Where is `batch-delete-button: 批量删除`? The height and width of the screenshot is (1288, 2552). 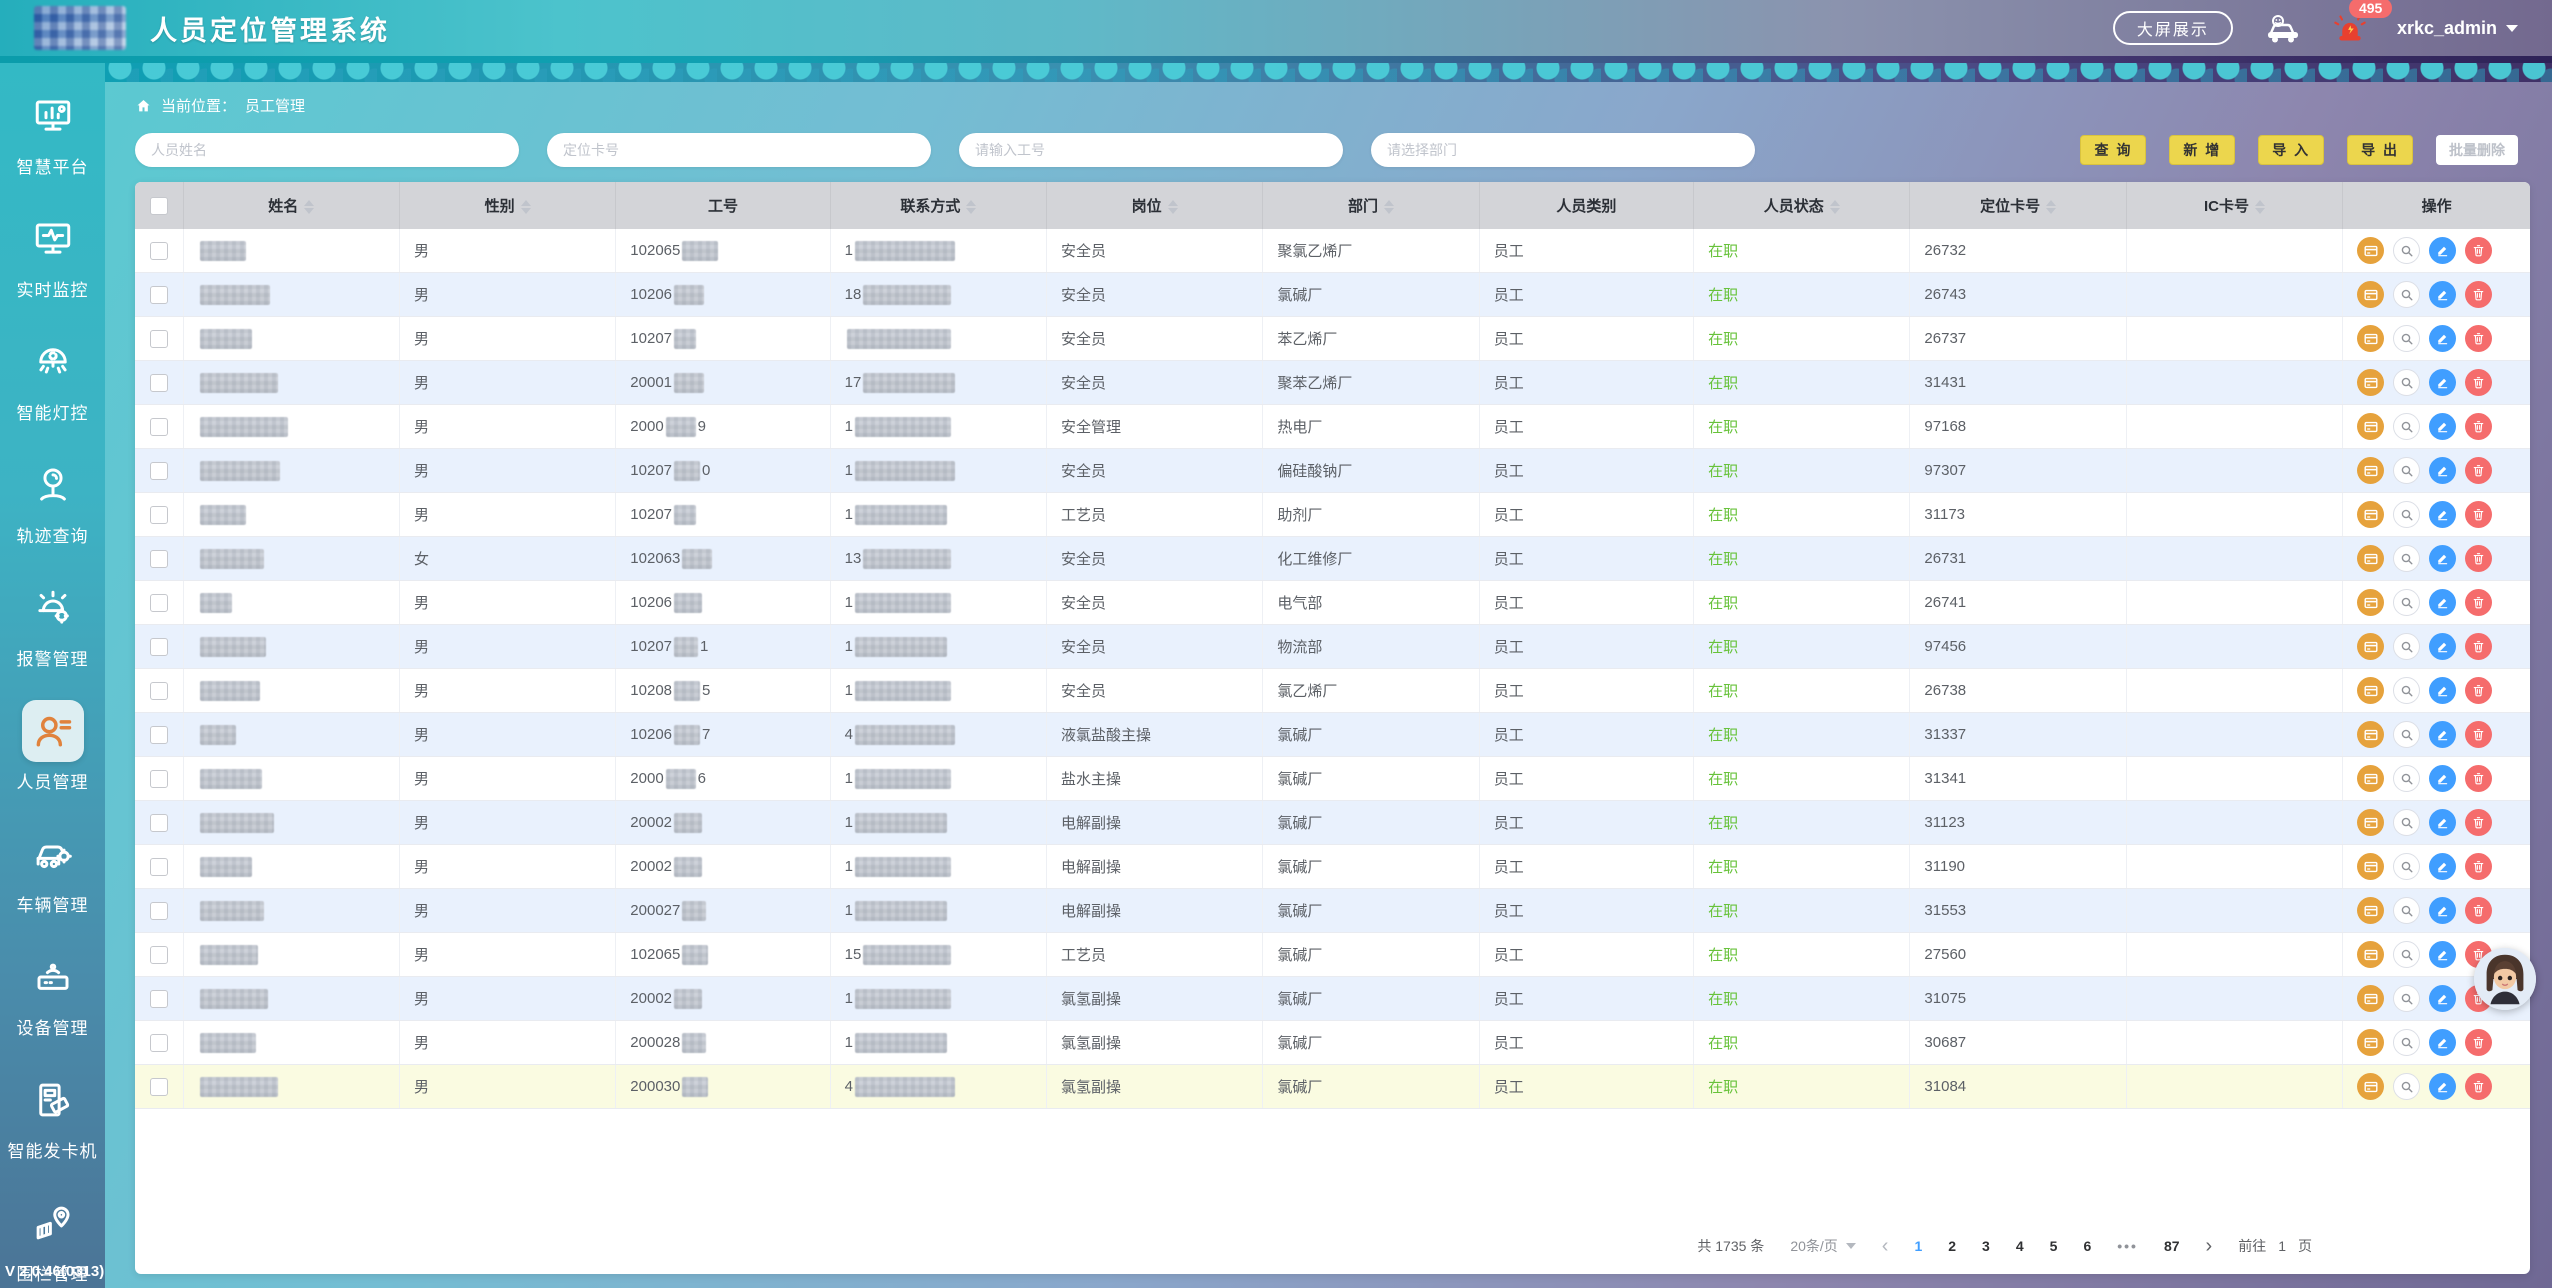 batch-delete-button: 批量删除 is located at coordinates (2477, 150).